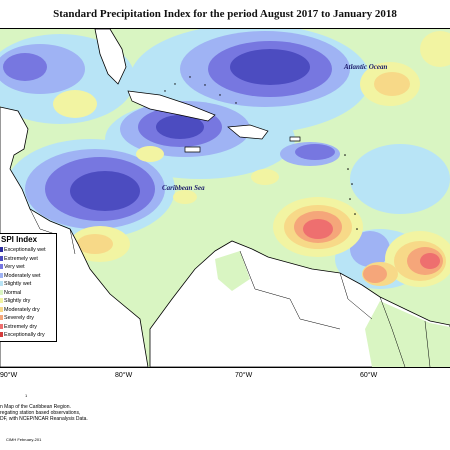  I want to click on legend-item: Slightly wet, so click(15, 284).